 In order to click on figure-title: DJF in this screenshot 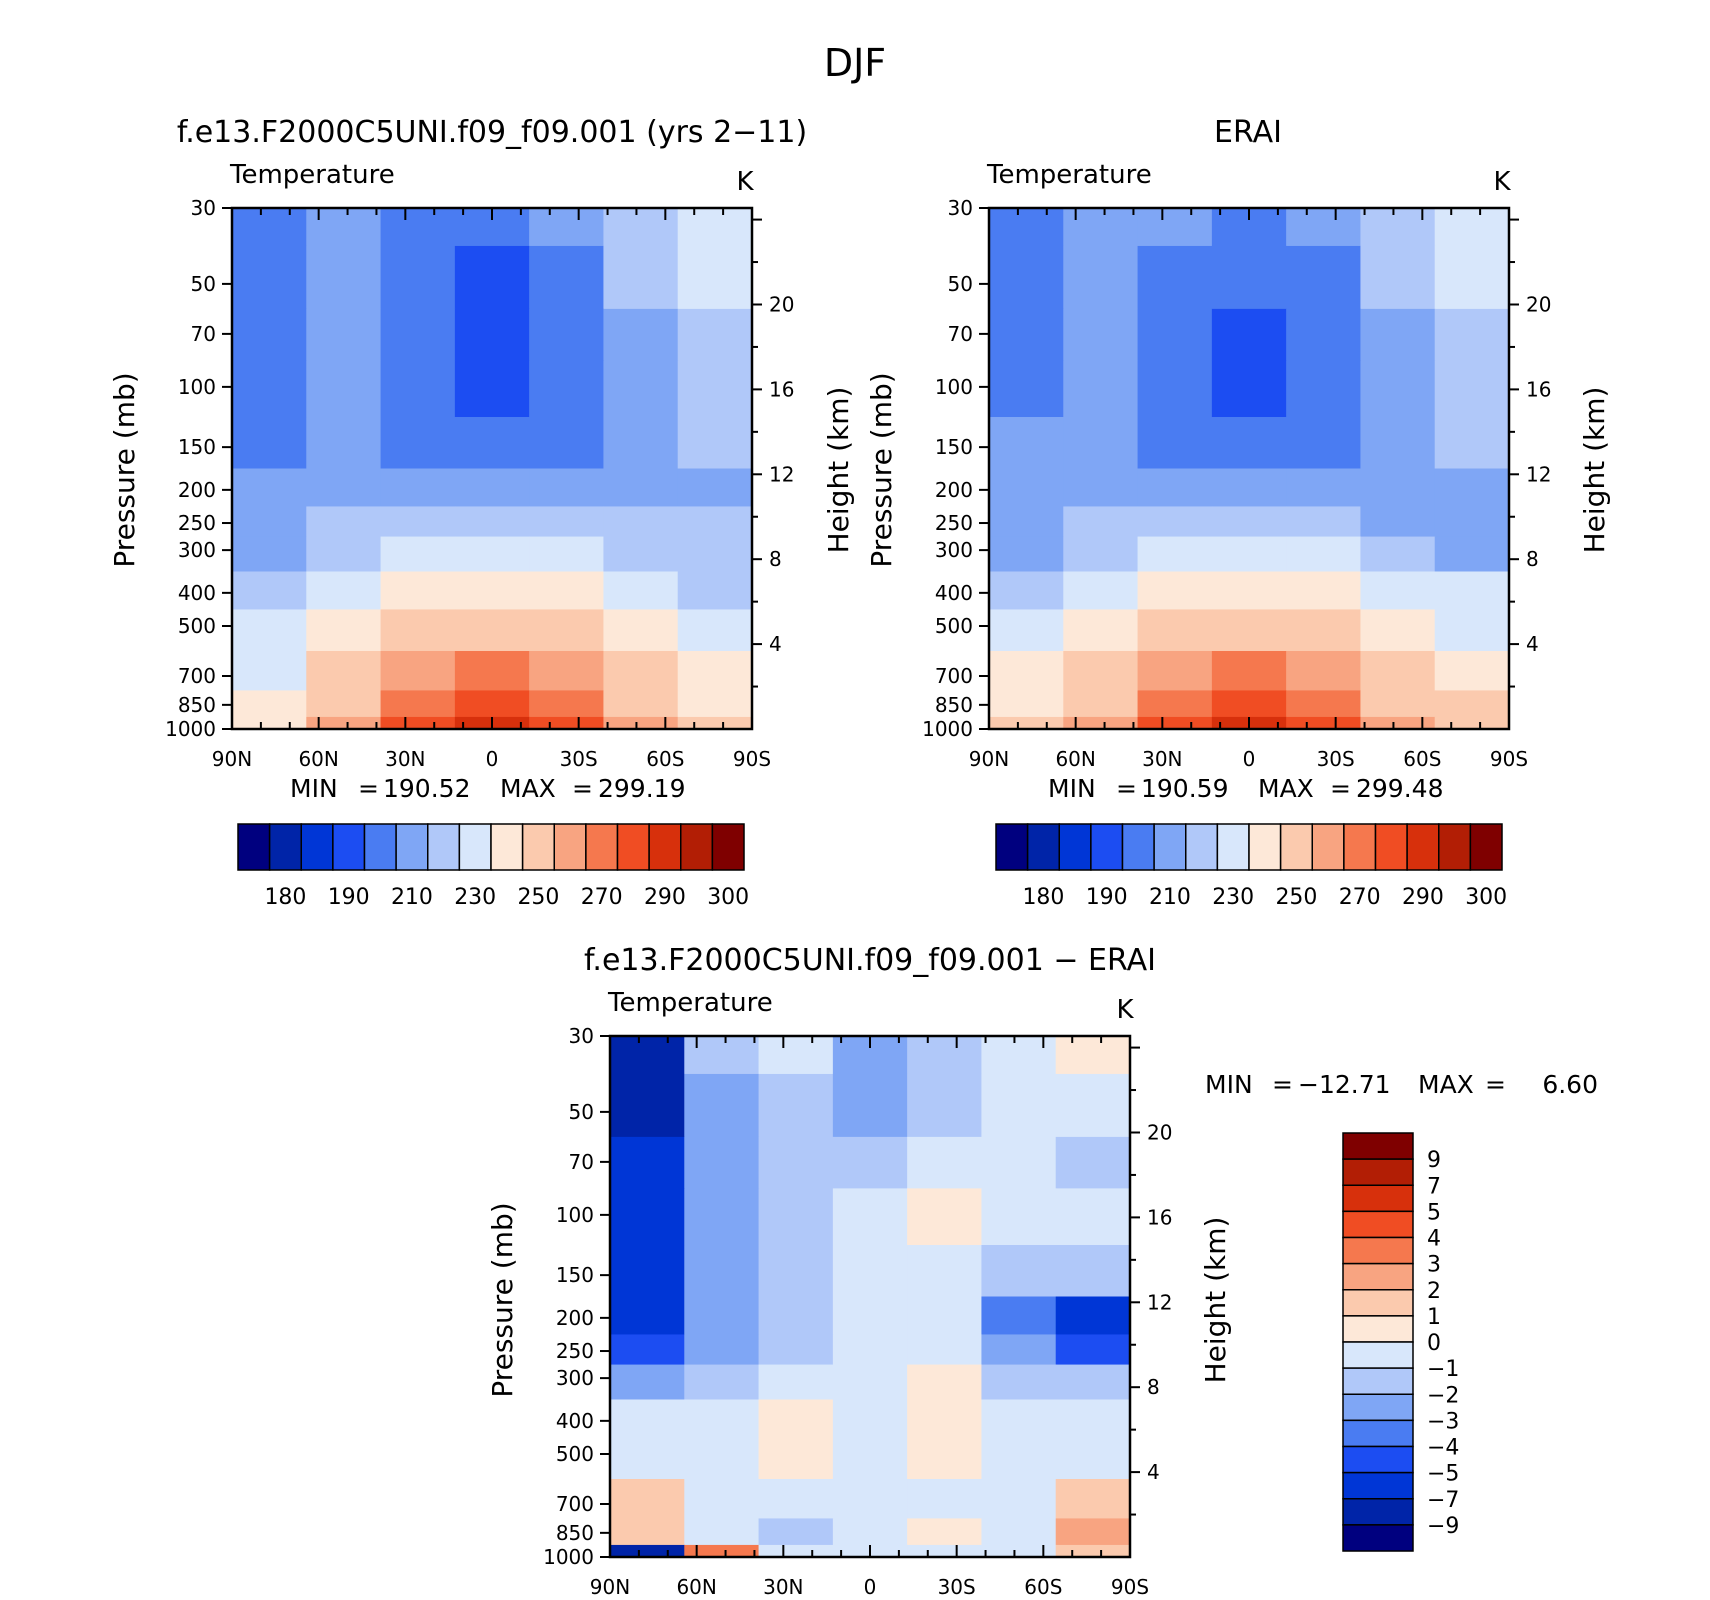, I will do `click(855, 63)`.